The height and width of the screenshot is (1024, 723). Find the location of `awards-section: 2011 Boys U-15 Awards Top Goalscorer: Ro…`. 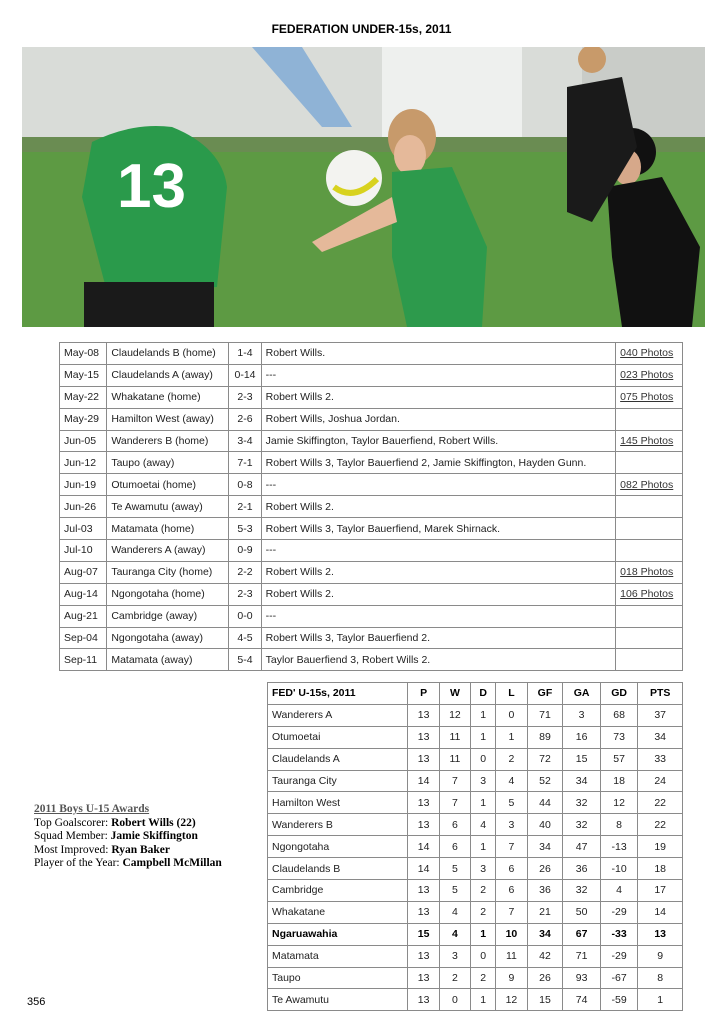

awards-section: 2011 Boys U-15 Awards Top Goalscorer: Ro… is located at coordinates (128, 837).